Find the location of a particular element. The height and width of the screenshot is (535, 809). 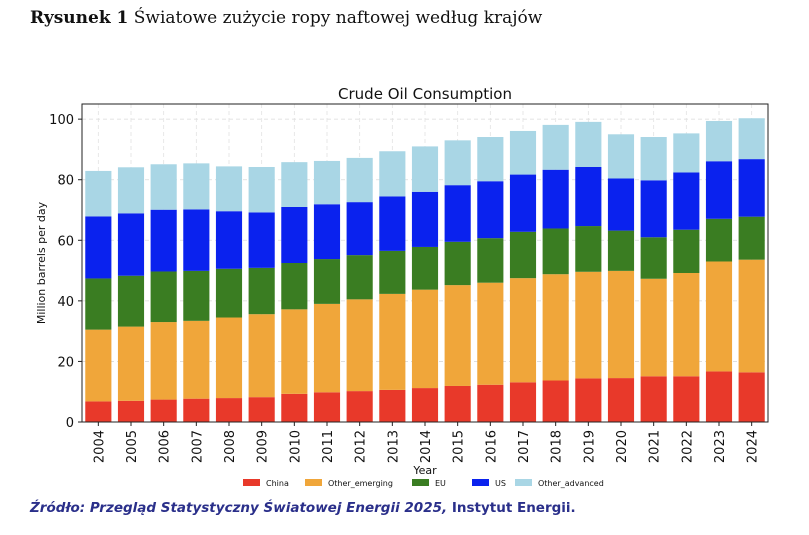

bar-eu-2014 is located at coordinates (425, 268).